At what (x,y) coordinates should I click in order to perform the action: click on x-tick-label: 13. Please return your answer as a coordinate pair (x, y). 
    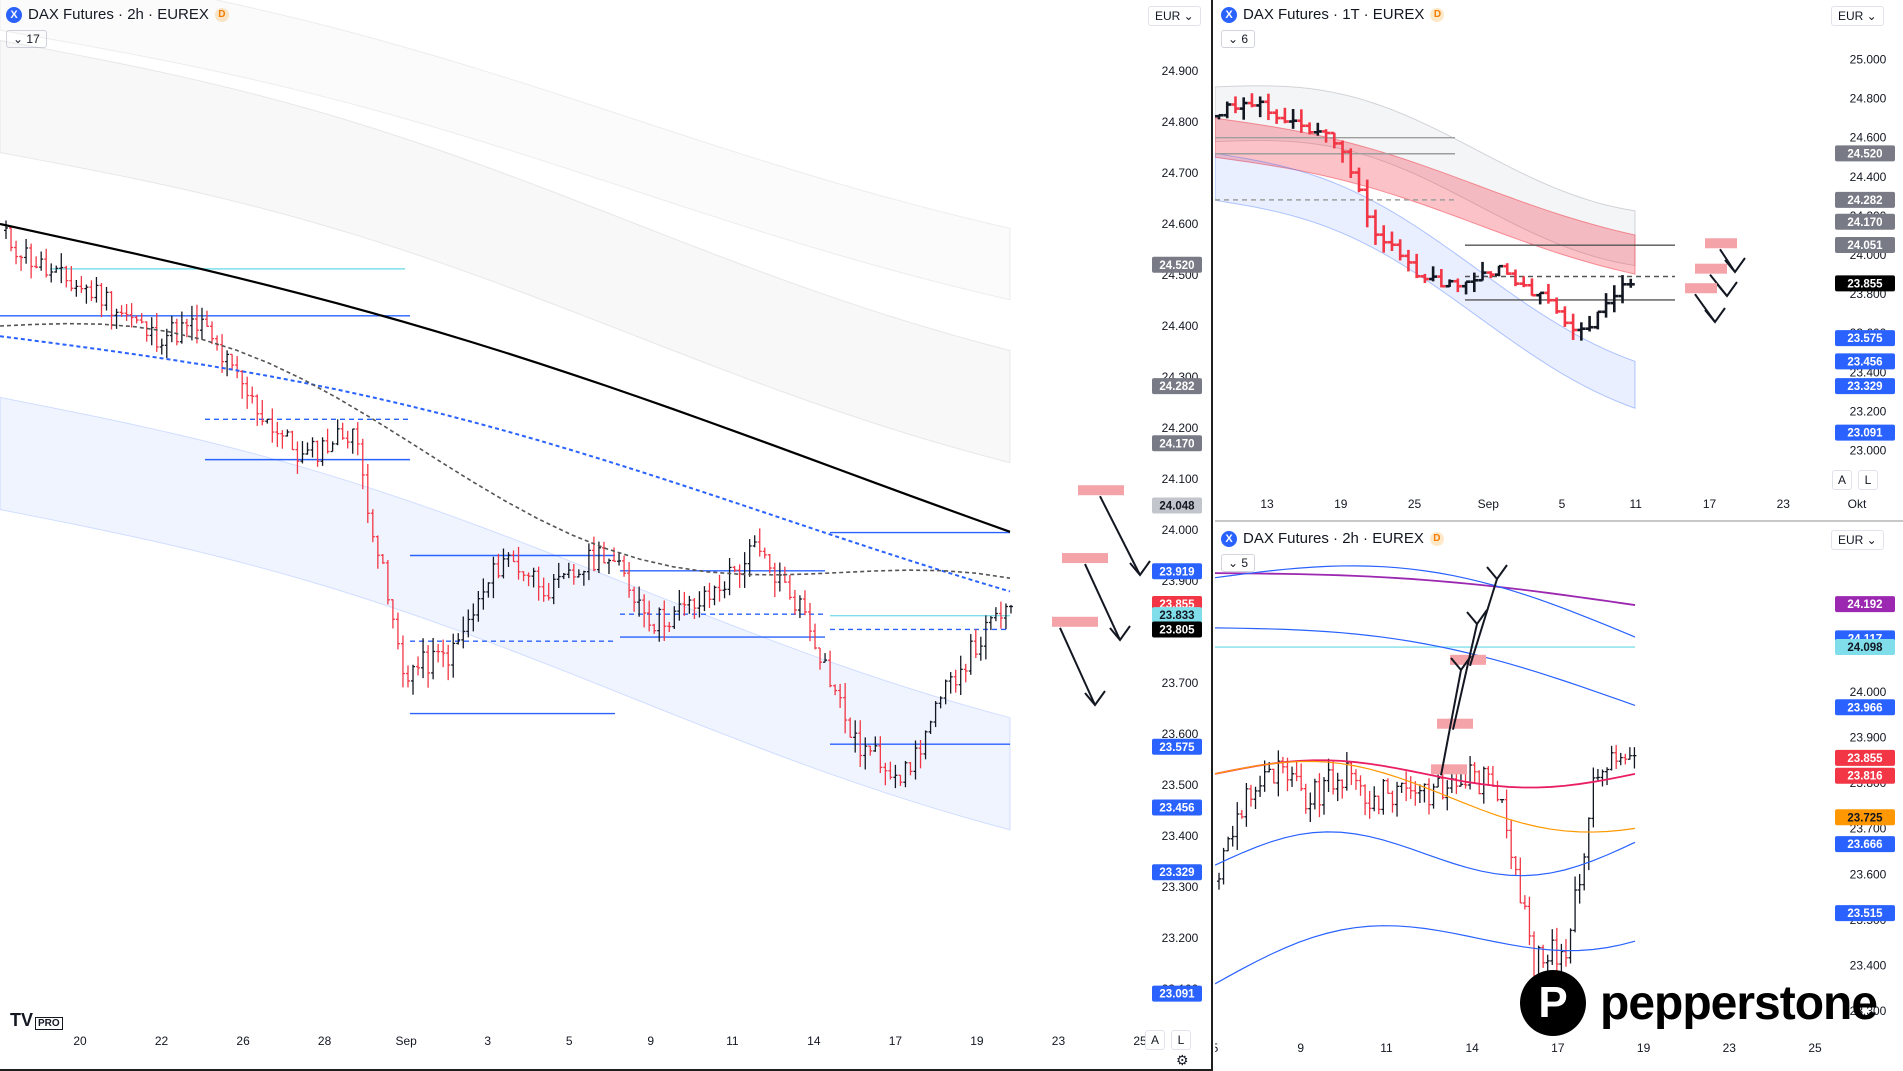
    Looking at the image, I should click on (1267, 504).